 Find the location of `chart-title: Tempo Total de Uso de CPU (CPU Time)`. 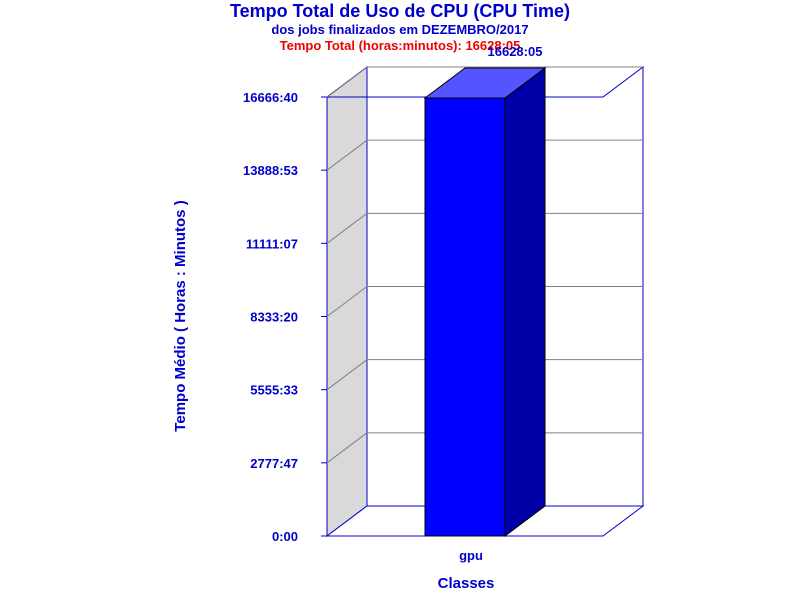

chart-title: Tempo Total de Uso de CPU (CPU Time) is located at coordinates (400, 11).